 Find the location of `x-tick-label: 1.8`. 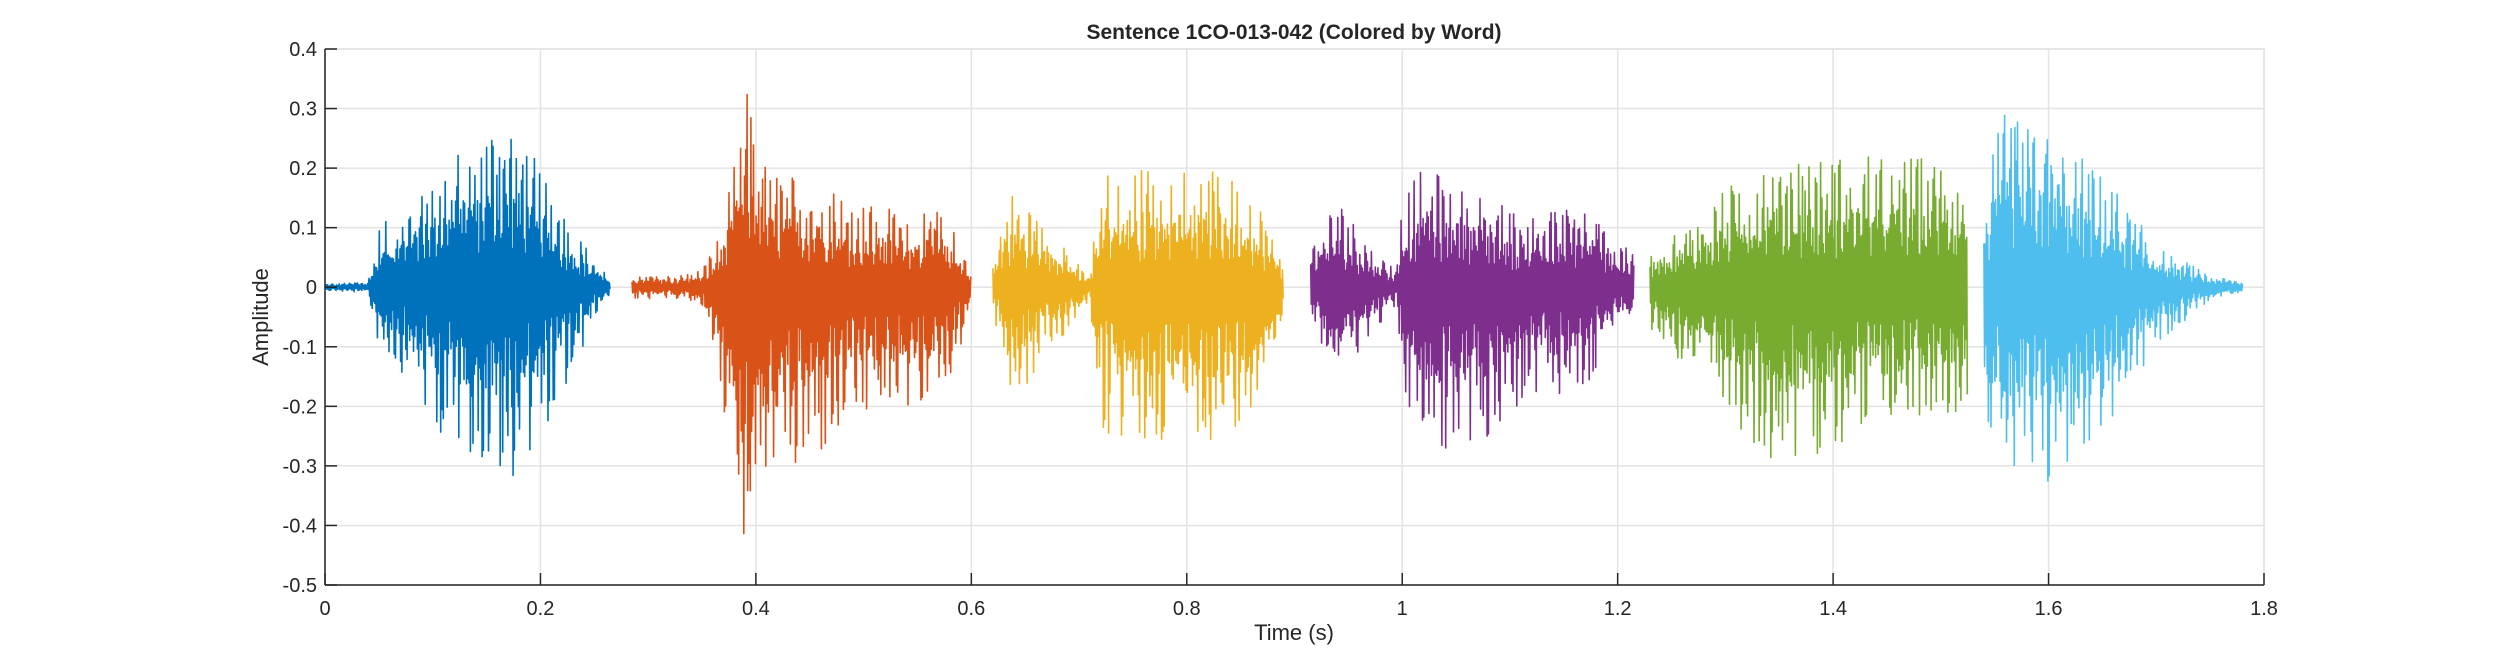

x-tick-label: 1.8 is located at coordinates (2264, 609).